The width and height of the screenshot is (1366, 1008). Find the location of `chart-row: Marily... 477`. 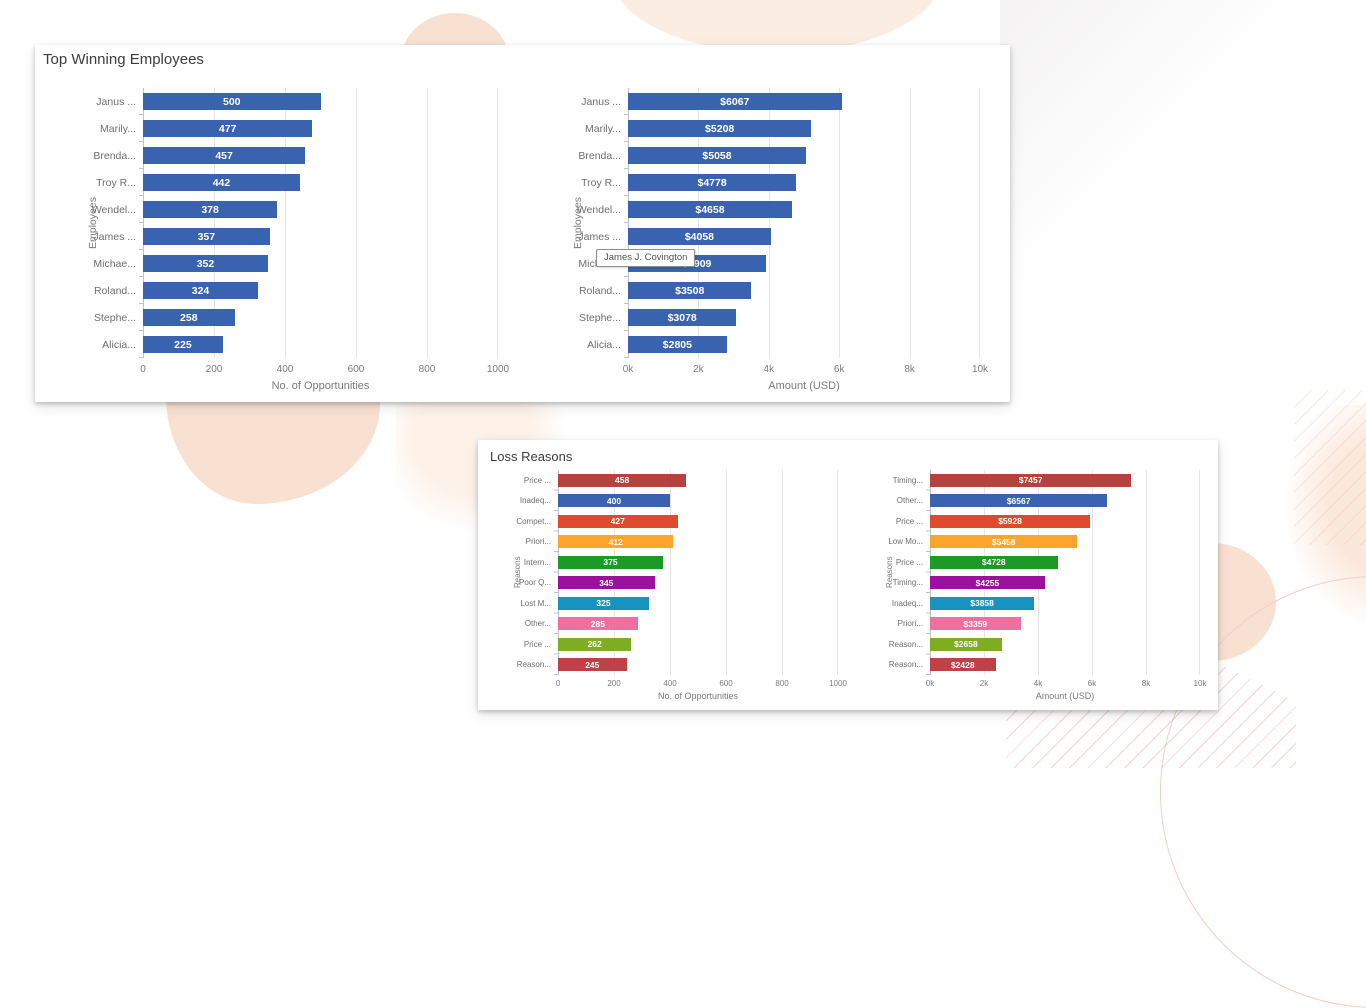

chart-row: Marily... 477 is located at coordinates (299, 128).